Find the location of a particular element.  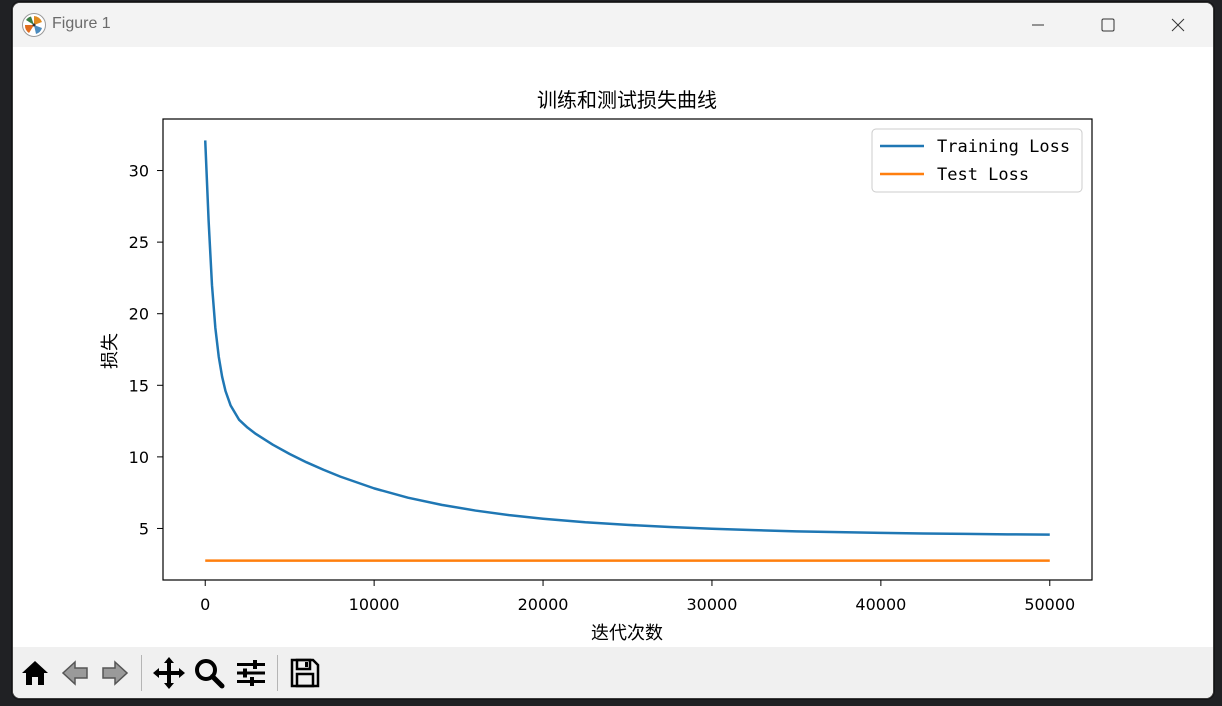

save-icon is located at coordinates (305, 673).